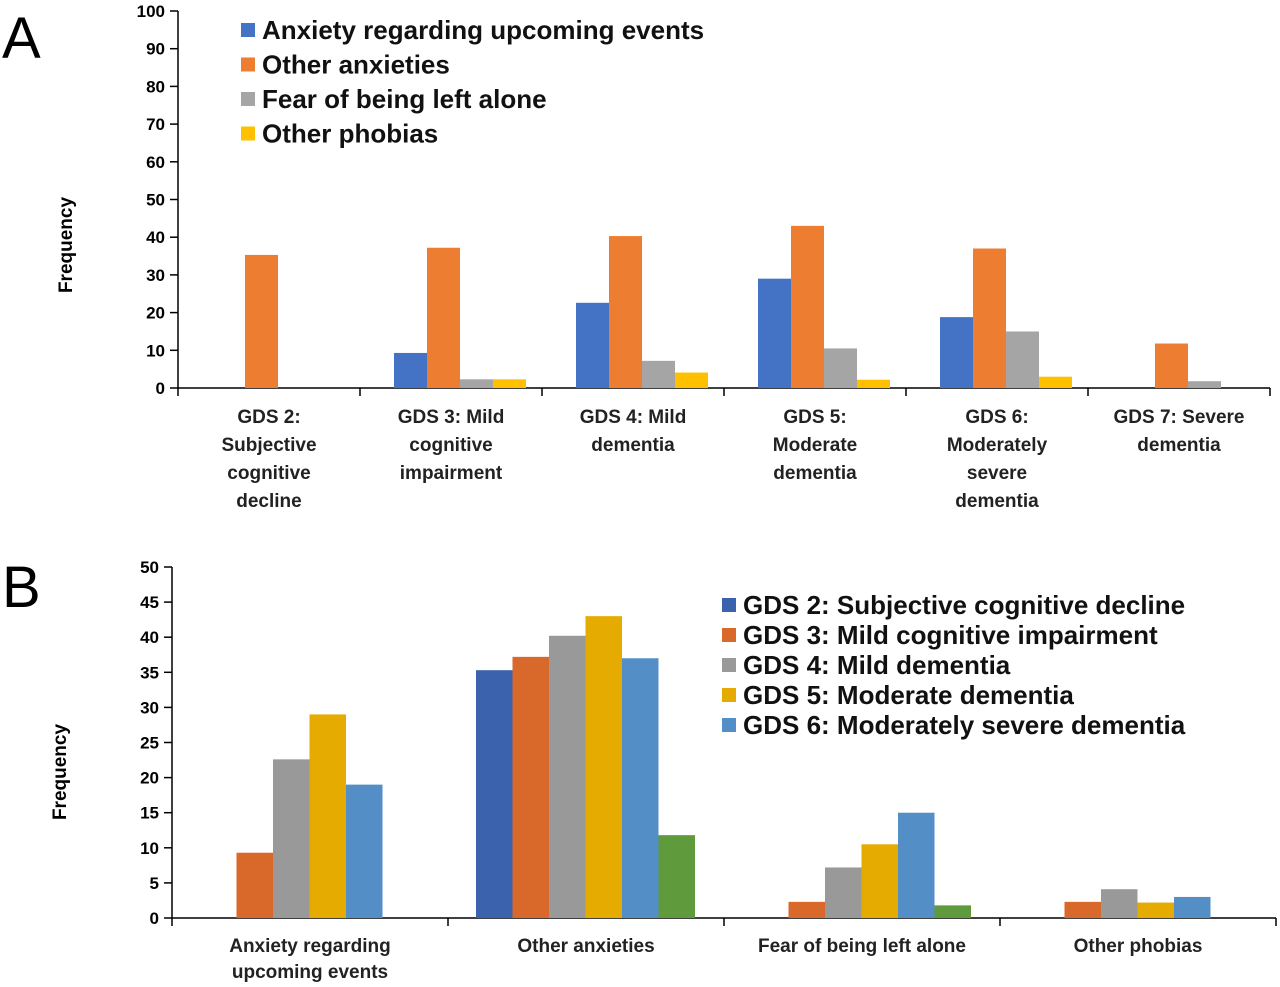 The image size is (1280, 987). Describe the element at coordinates (155, 49) in the screenshot. I see `y-tick-label: 90` at that location.